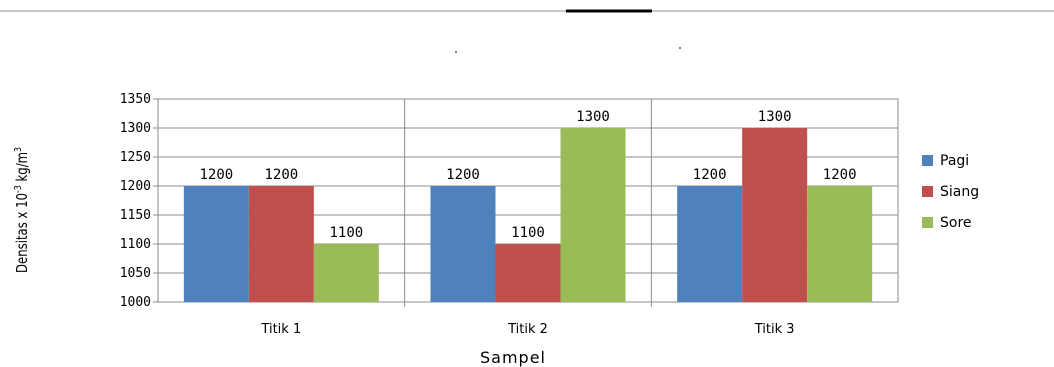 The width and height of the screenshot is (1054, 367). What do you see at coordinates (959, 192) in the screenshot?
I see `legend-label-siang: Siang` at bounding box center [959, 192].